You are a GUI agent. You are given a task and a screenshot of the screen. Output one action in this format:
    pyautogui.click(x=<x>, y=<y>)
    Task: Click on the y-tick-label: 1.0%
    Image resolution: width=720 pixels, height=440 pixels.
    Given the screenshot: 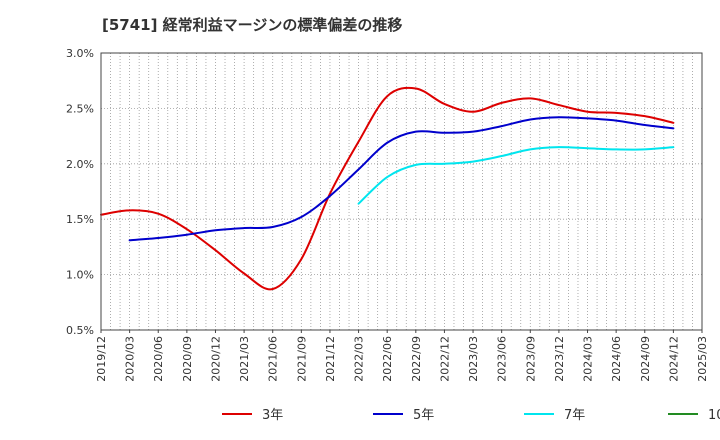 What is the action you would take?
    pyautogui.click(x=80, y=275)
    